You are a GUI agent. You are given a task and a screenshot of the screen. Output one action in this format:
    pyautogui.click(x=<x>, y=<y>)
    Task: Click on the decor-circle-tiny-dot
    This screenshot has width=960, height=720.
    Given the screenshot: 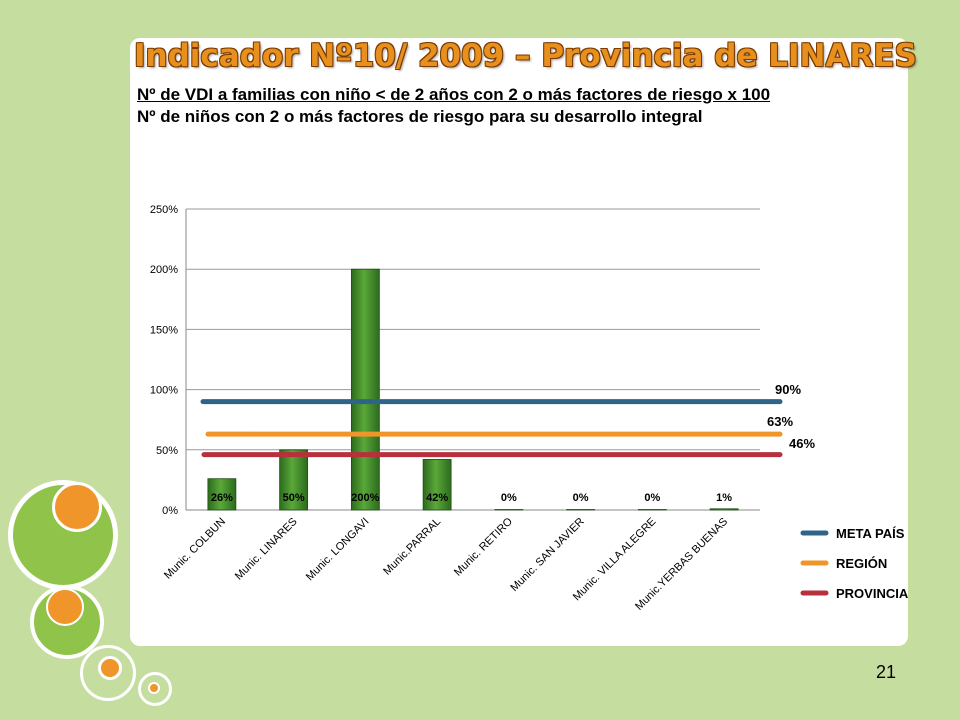 What is the action you would take?
    pyautogui.click(x=154, y=688)
    